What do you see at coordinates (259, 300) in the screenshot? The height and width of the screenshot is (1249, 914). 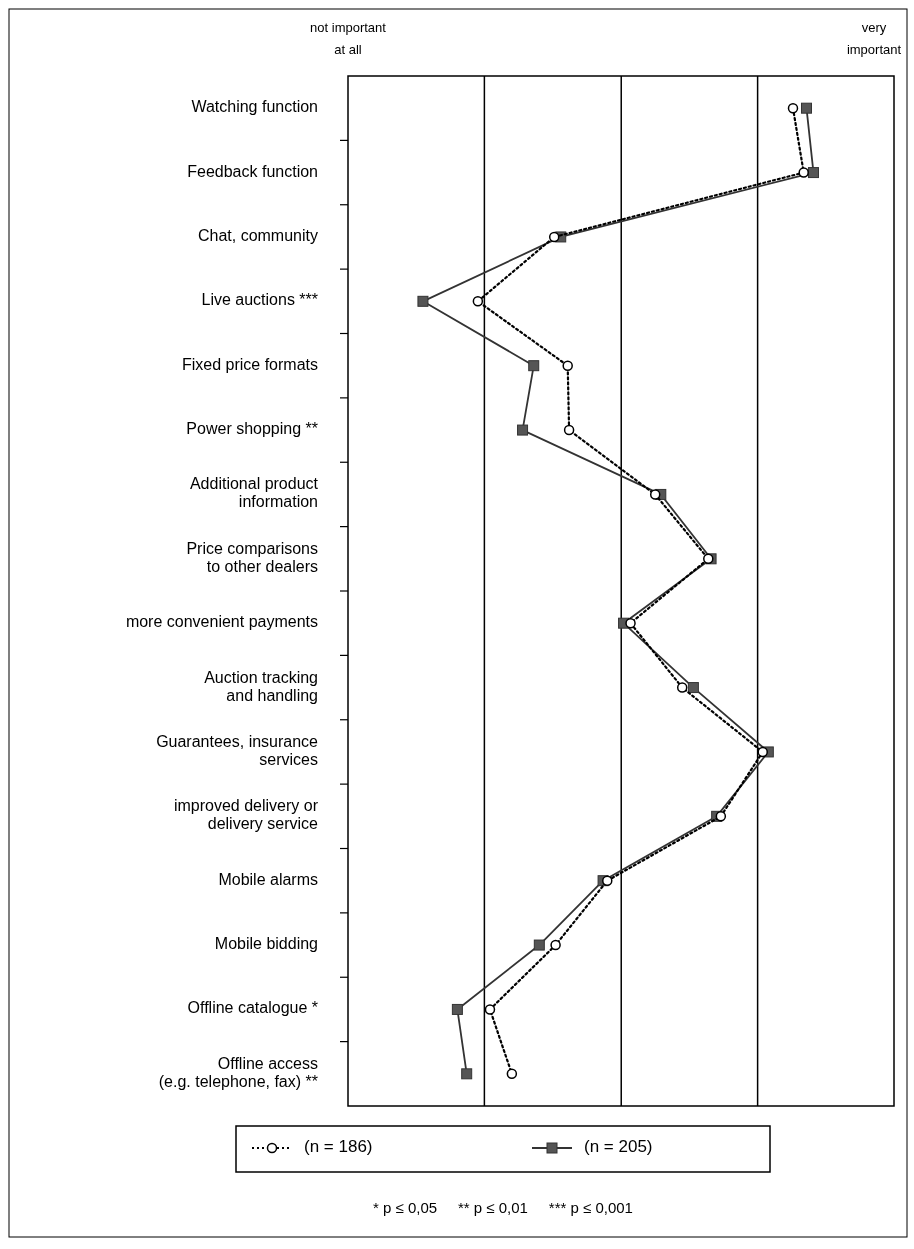 I see `y-tick-label: Live auctions ***` at bounding box center [259, 300].